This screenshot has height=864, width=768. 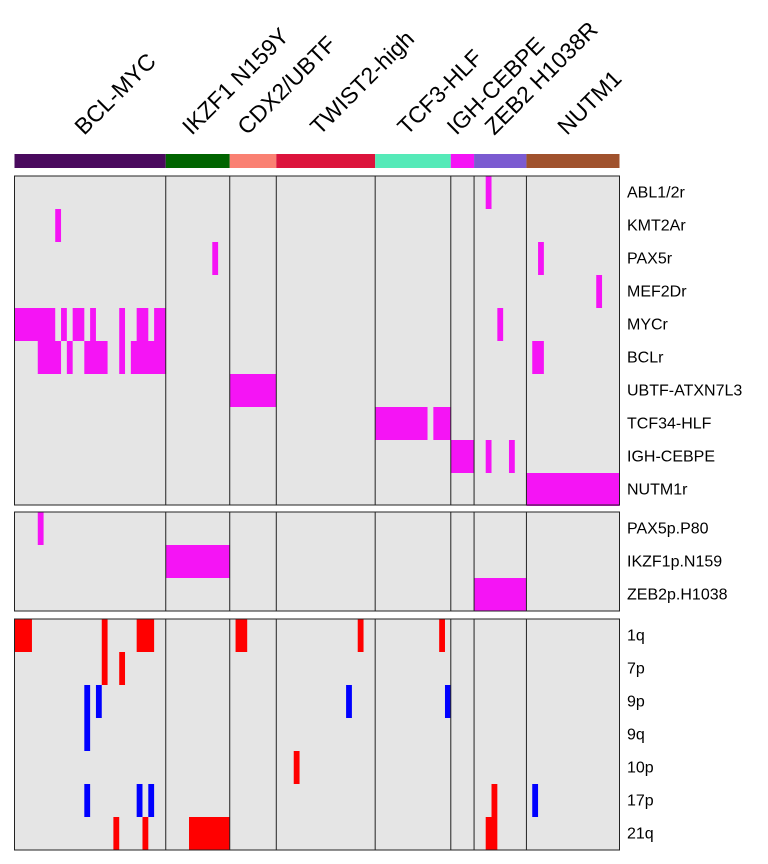 I want to click on group-label: BCL-MYC, so click(x=115, y=94).